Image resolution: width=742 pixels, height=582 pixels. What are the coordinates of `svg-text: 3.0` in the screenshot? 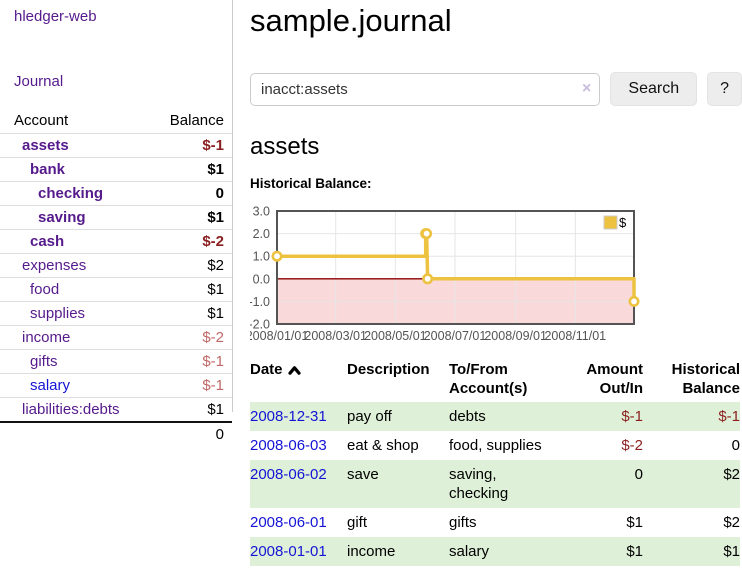 It's located at (261, 212).